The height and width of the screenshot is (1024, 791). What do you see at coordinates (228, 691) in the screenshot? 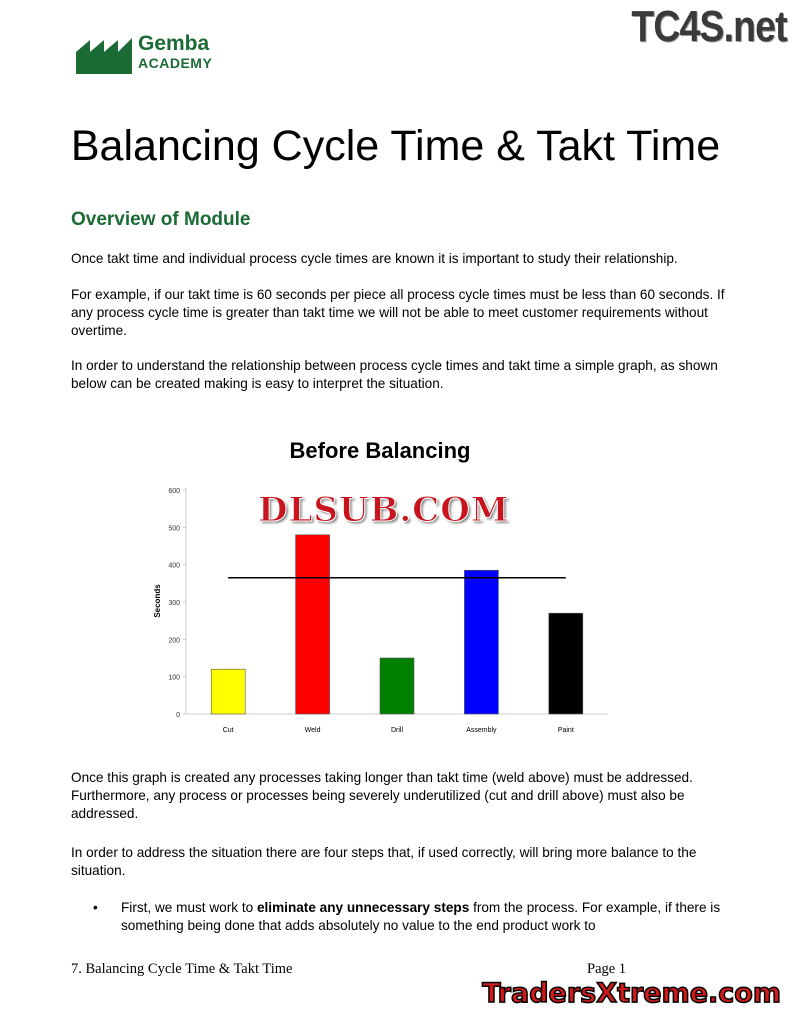
I see `bar-cut` at bounding box center [228, 691].